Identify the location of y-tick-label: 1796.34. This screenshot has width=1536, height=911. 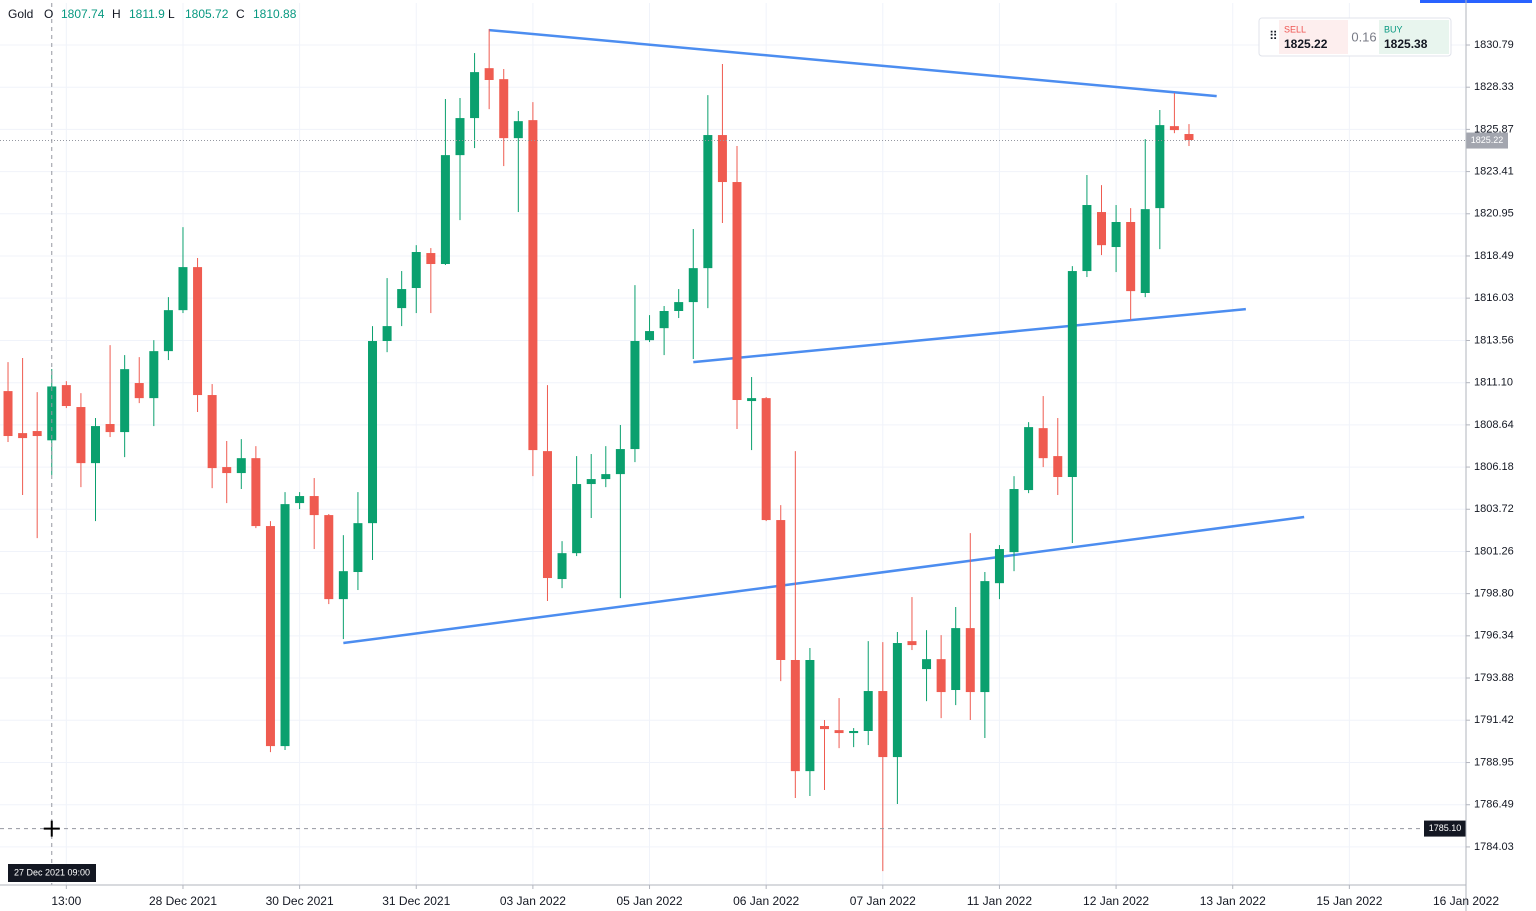
(1494, 636).